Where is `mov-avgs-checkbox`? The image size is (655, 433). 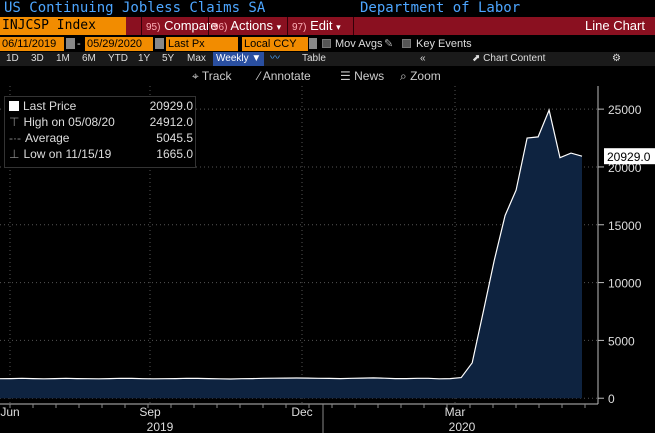 mov-avgs-checkbox is located at coordinates (326, 43).